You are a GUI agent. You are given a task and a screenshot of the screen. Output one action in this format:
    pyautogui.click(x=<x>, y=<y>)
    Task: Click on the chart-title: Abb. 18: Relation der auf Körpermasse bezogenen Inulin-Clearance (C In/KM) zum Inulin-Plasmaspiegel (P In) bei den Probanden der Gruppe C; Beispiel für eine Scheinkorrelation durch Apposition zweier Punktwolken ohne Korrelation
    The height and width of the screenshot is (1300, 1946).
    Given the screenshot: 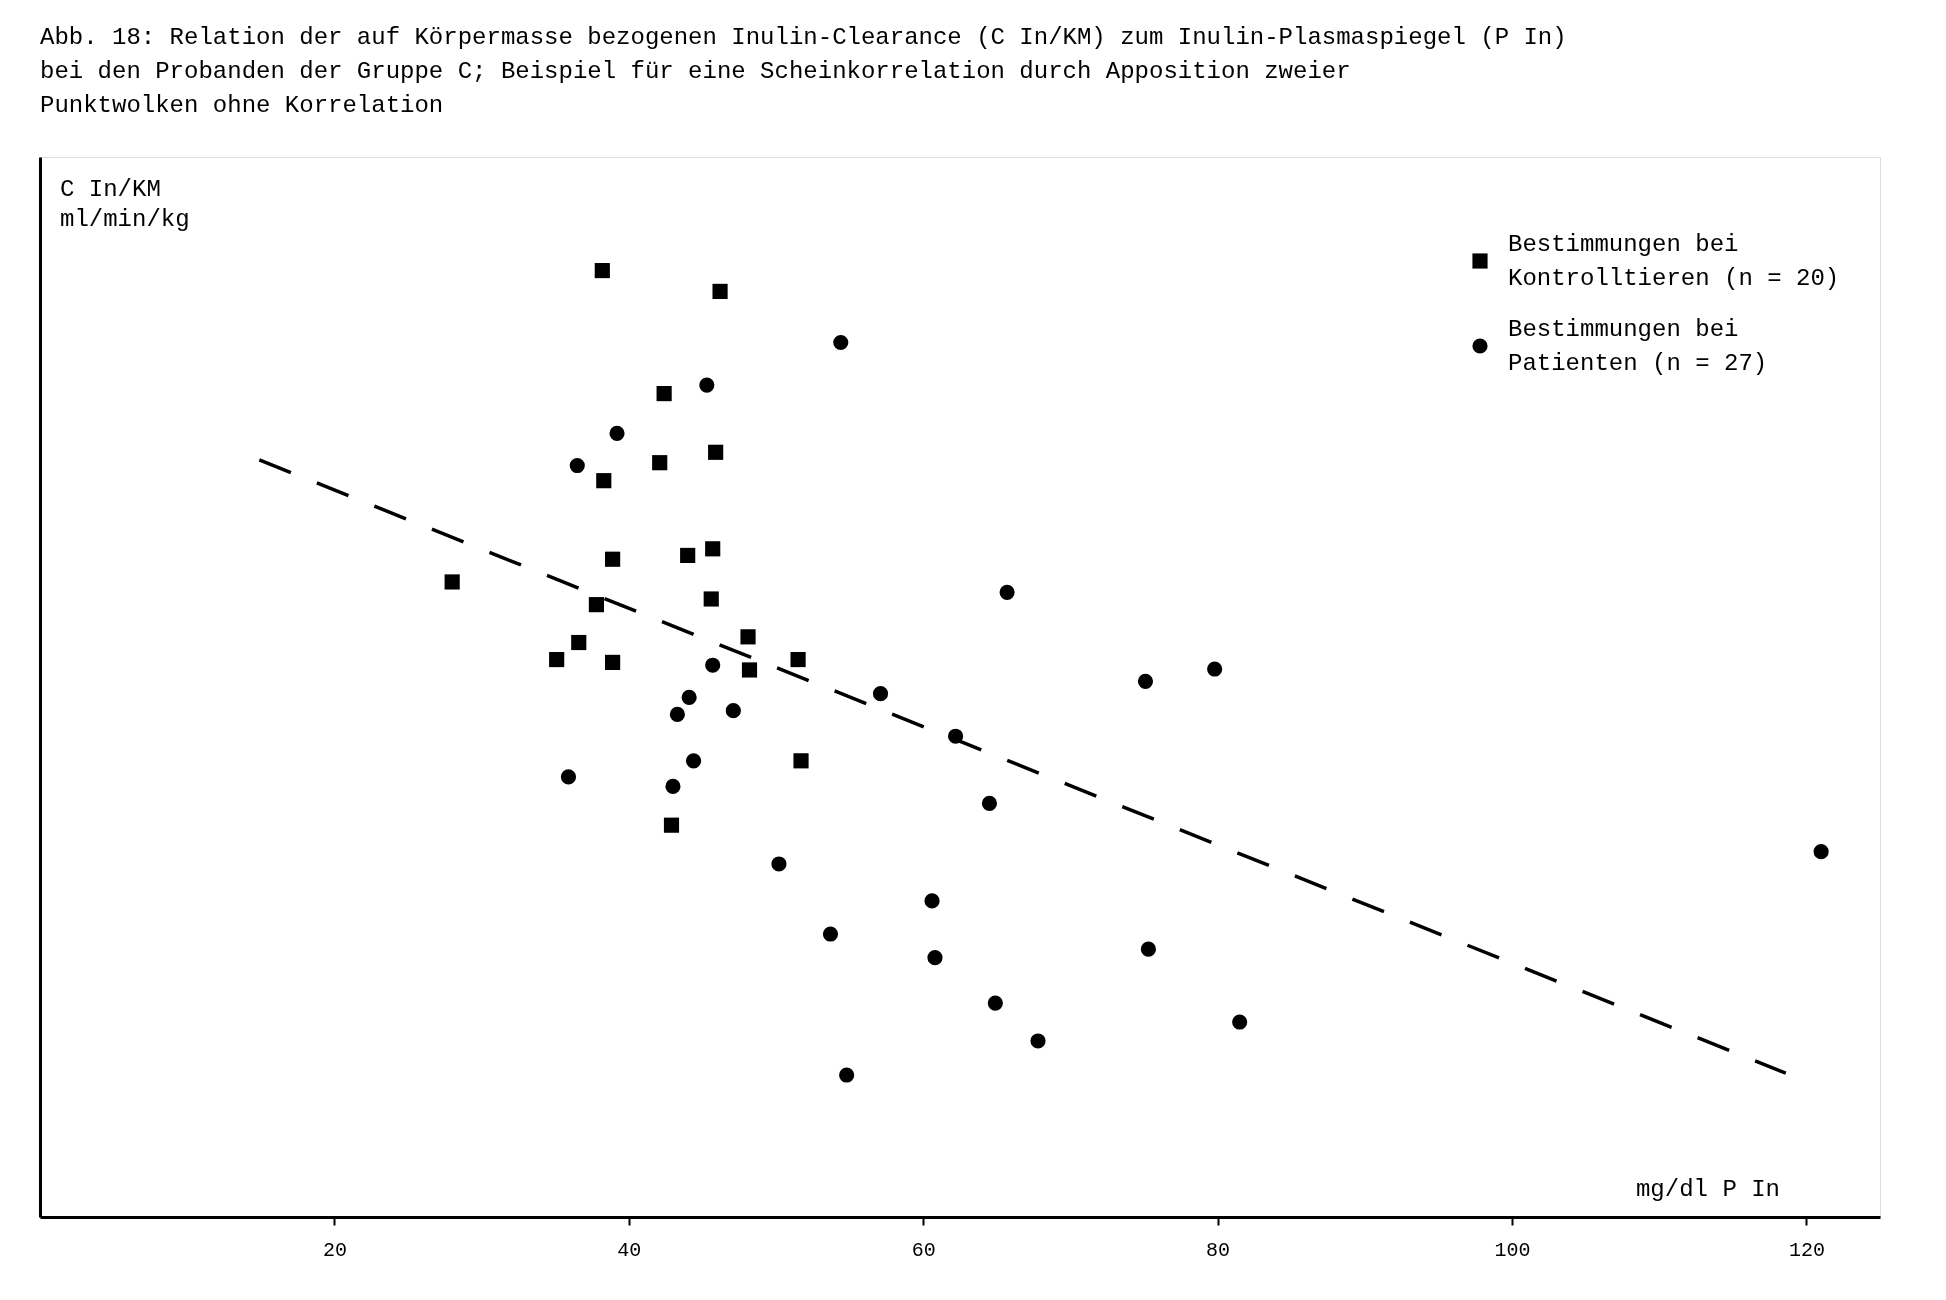 What is the action you would take?
    pyautogui.click(x=803, y=71)
    